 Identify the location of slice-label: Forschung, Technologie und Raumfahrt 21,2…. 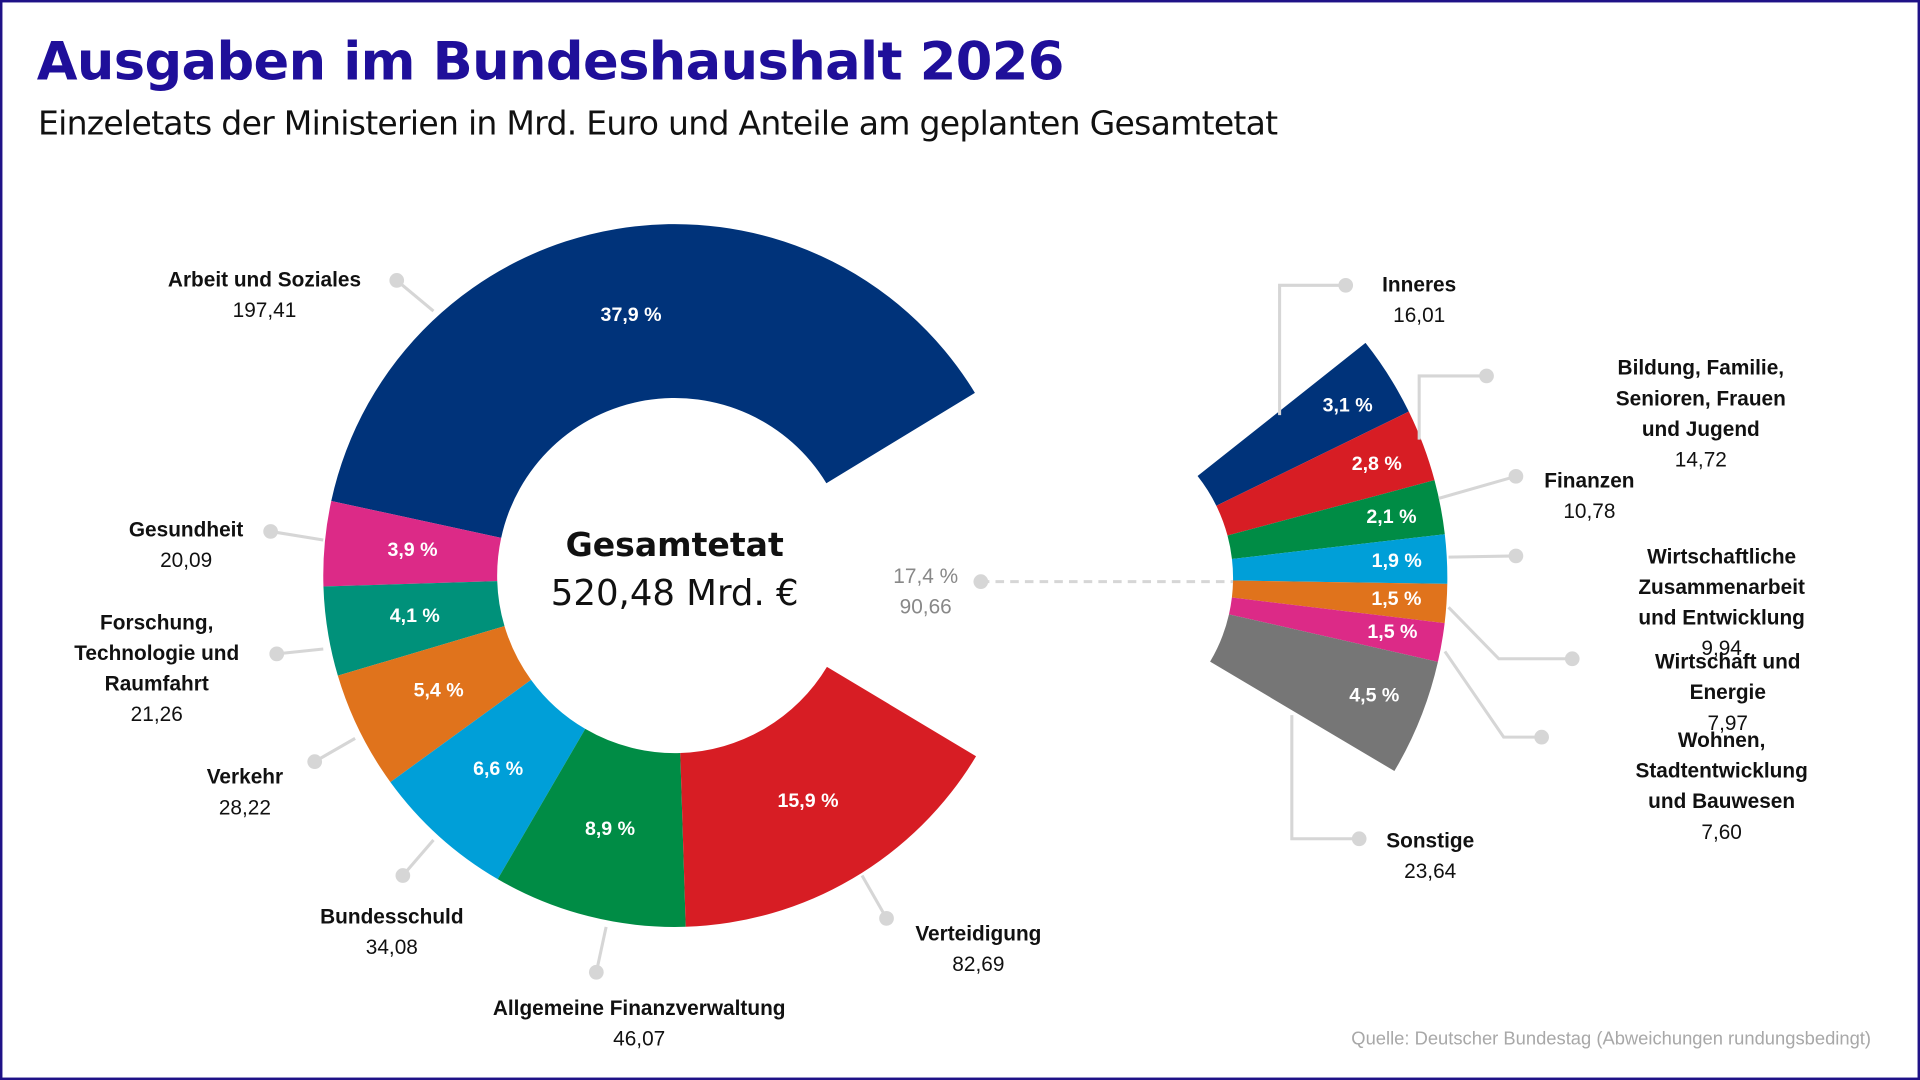
(156, 668).